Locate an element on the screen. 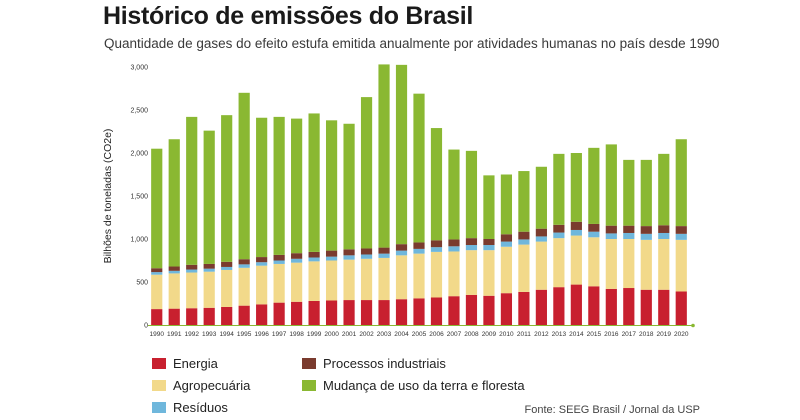 This screenshot has height=420, width=800. x-tick-label: 2002 is located at coordinates (366, 334).